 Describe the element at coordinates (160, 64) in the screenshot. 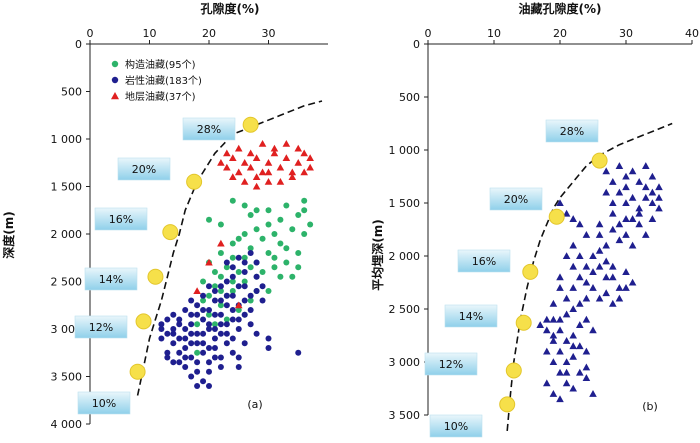

I see `legend-entry: 构造油藏(95个)` at that location.